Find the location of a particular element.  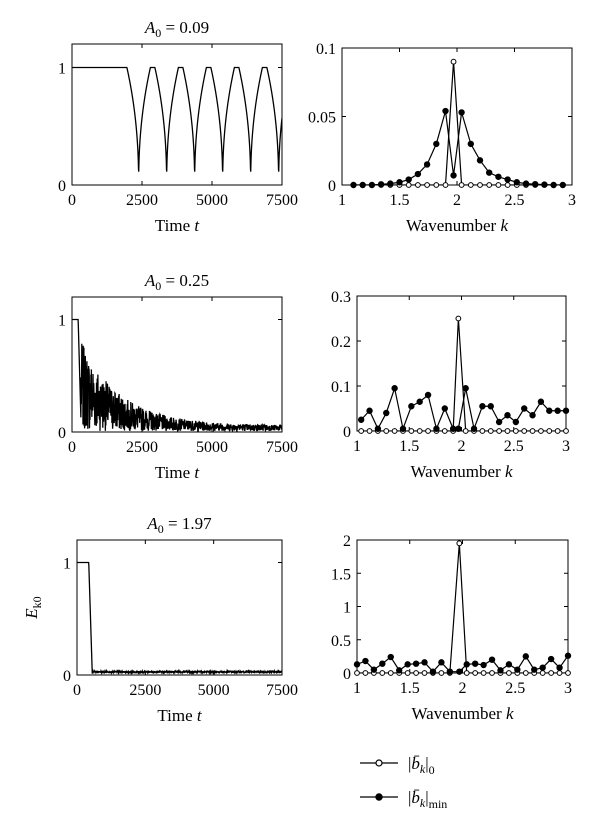

x-tick-label: 2 is located at coordinates (462, 446).